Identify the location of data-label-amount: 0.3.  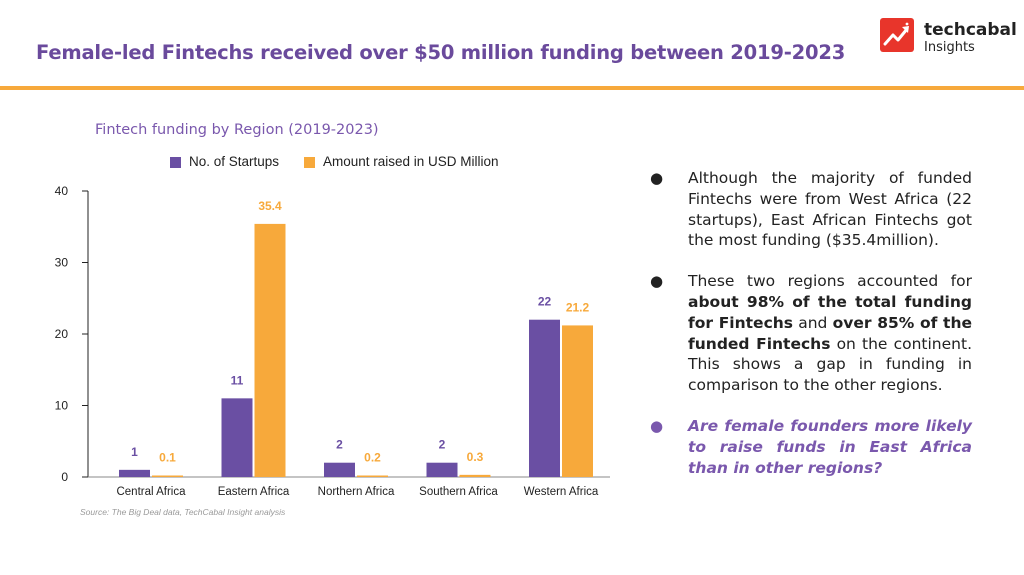
(475, 457).